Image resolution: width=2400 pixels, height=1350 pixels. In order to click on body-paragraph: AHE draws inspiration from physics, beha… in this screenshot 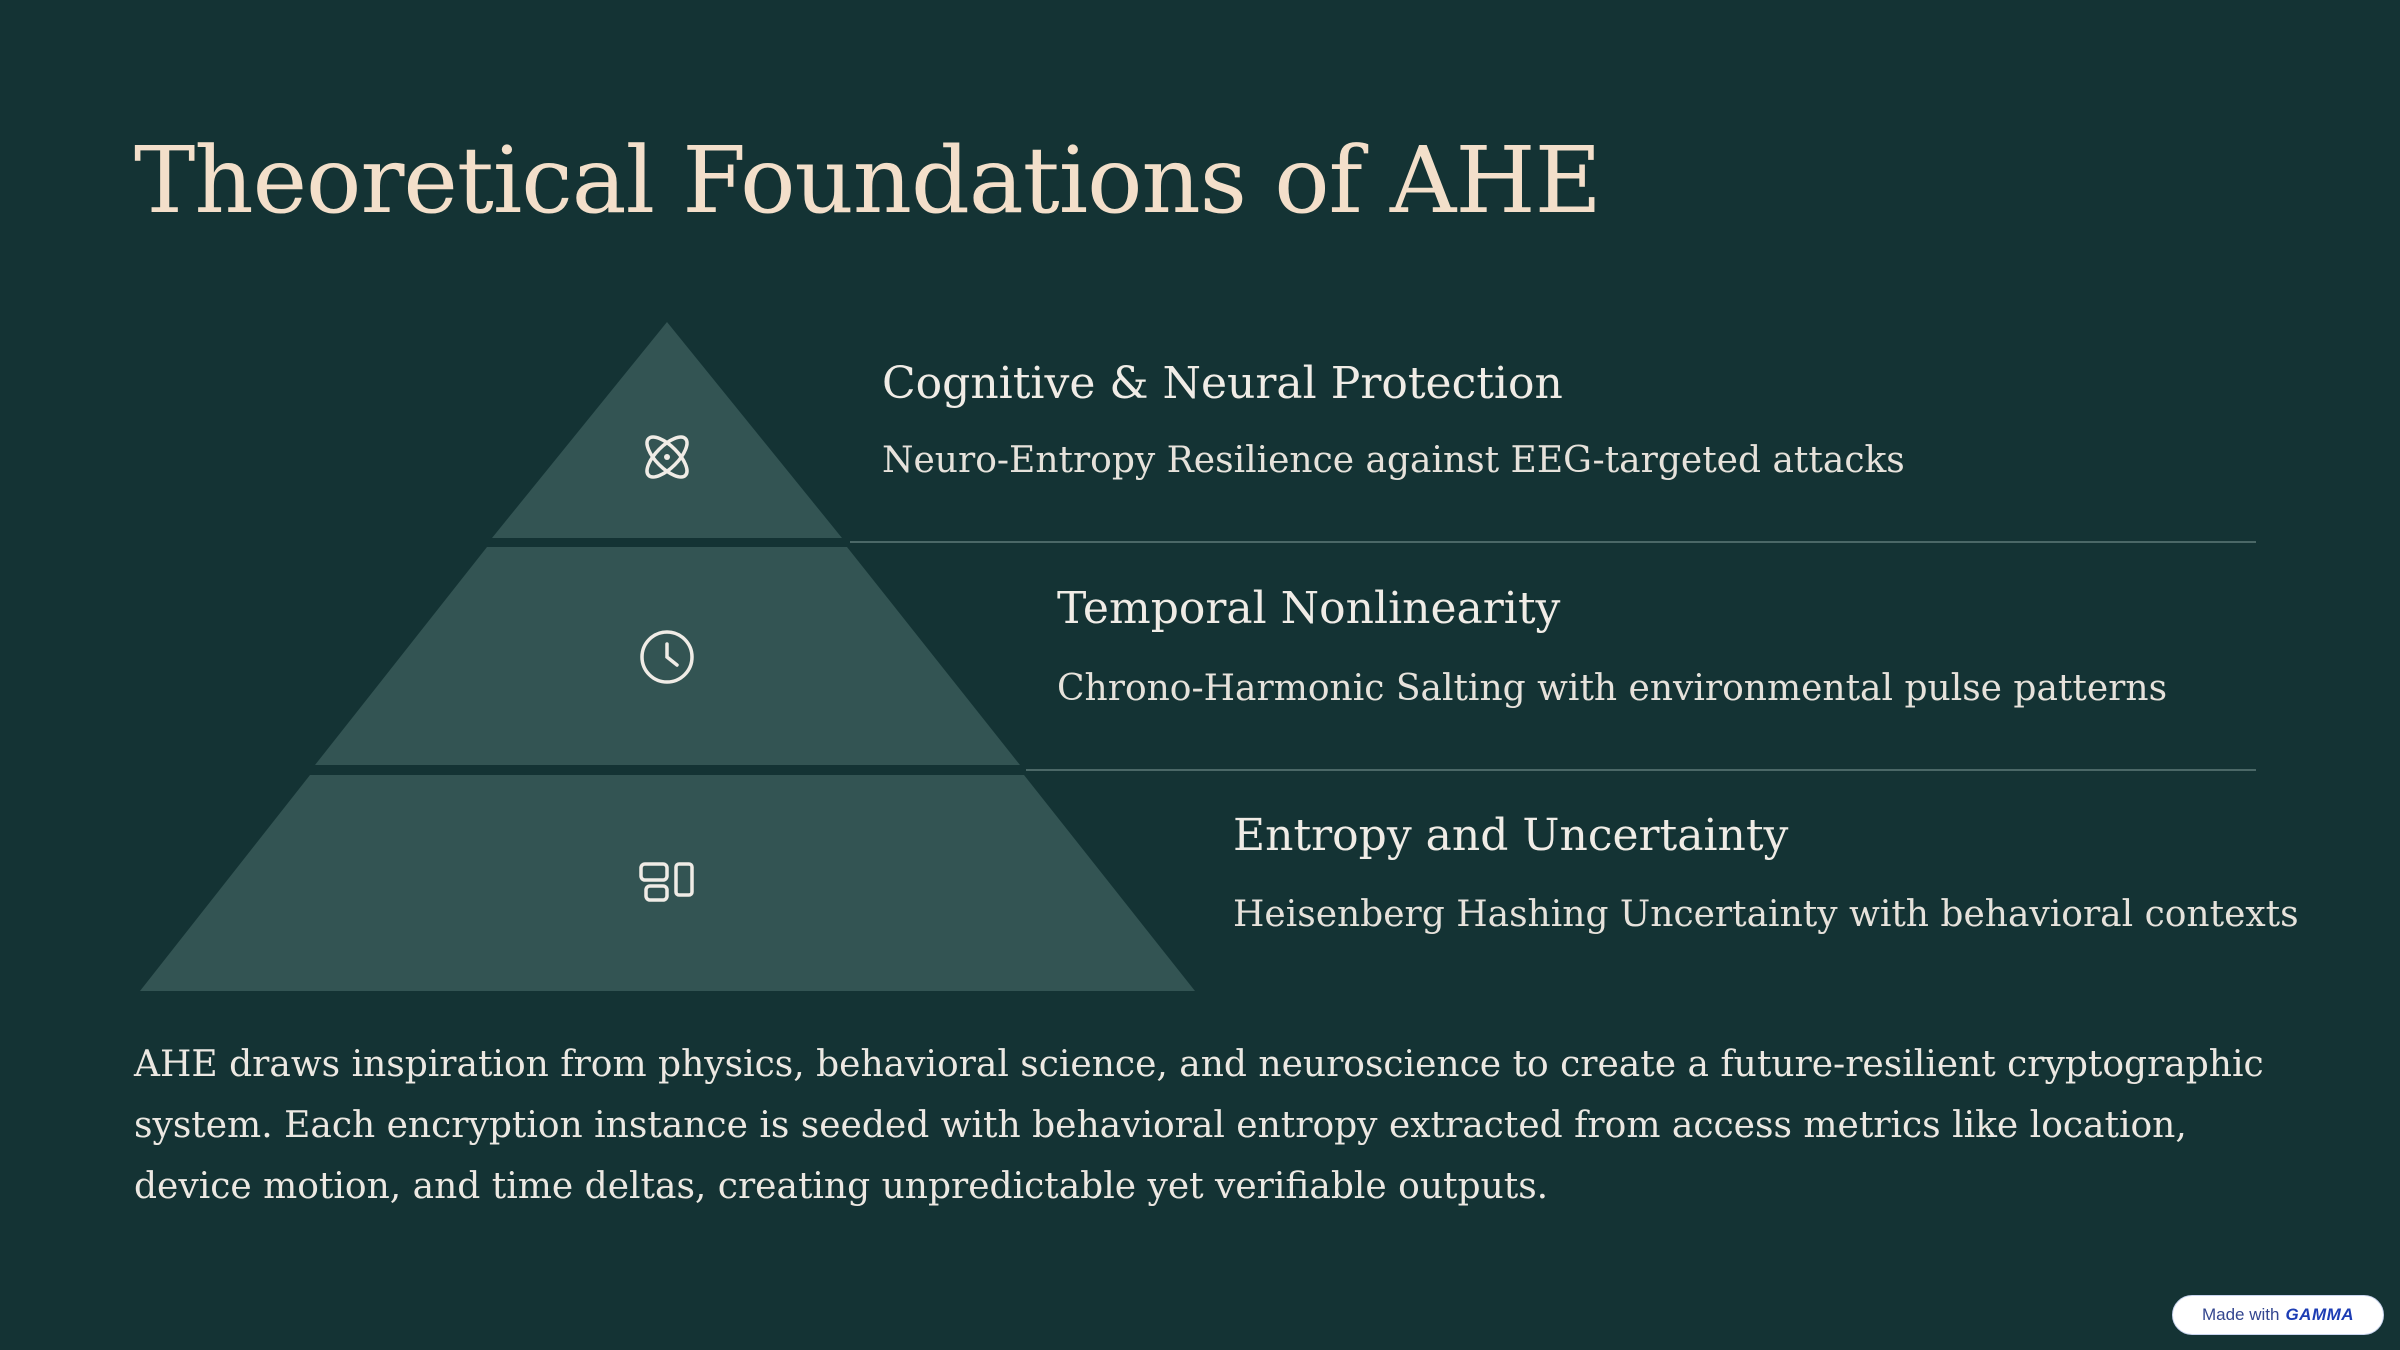, I will do `click(1199, 1125)`.